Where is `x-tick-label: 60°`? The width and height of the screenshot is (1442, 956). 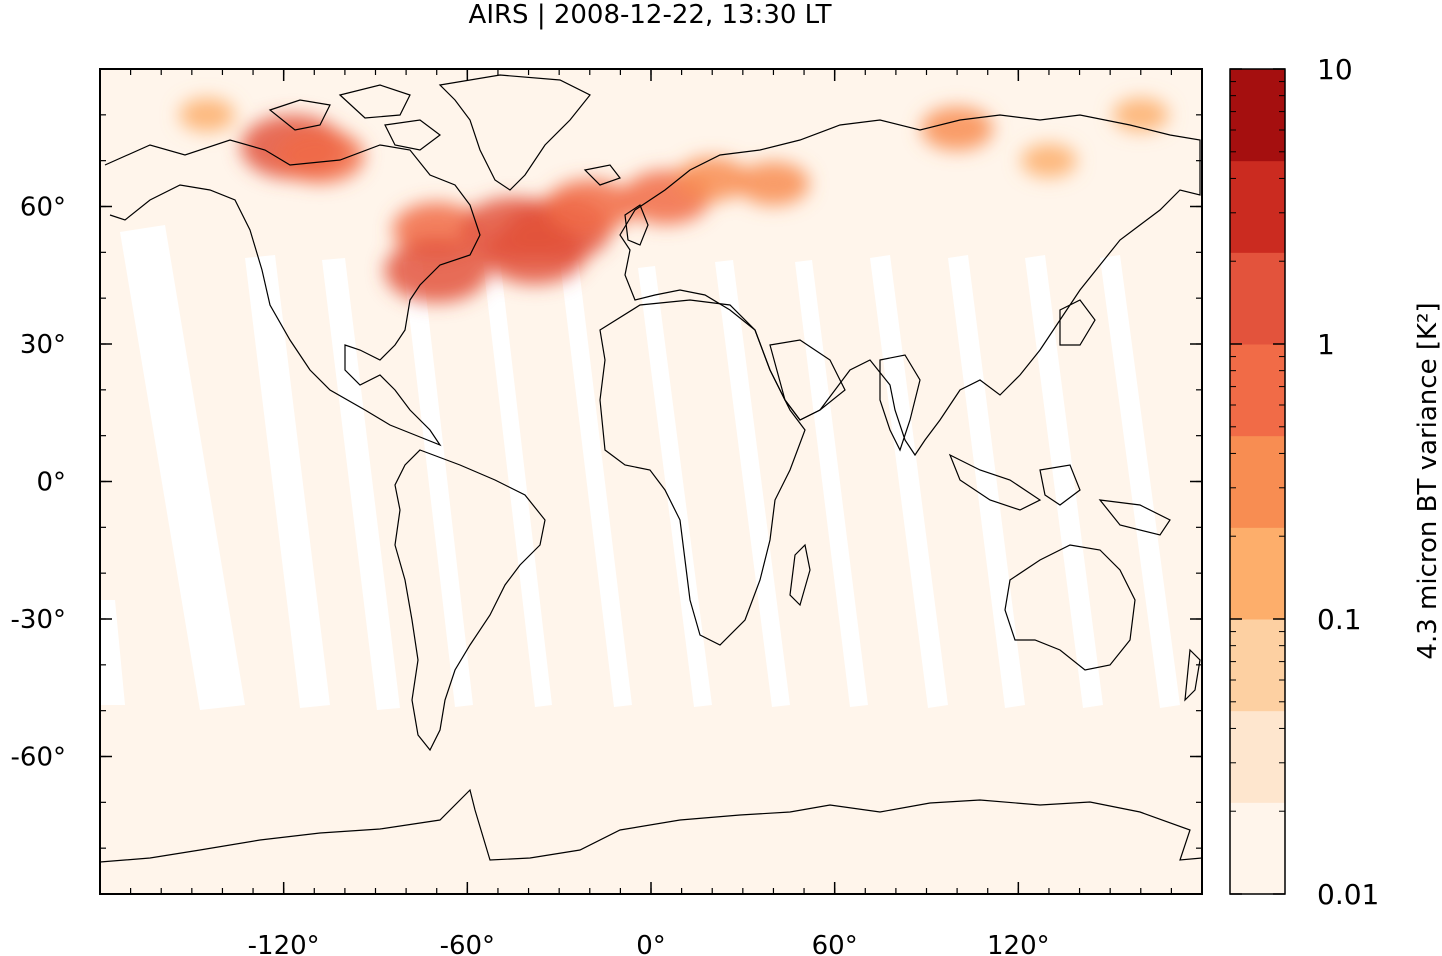
x-tick-label: 60° is located at coordinates (835, 943).